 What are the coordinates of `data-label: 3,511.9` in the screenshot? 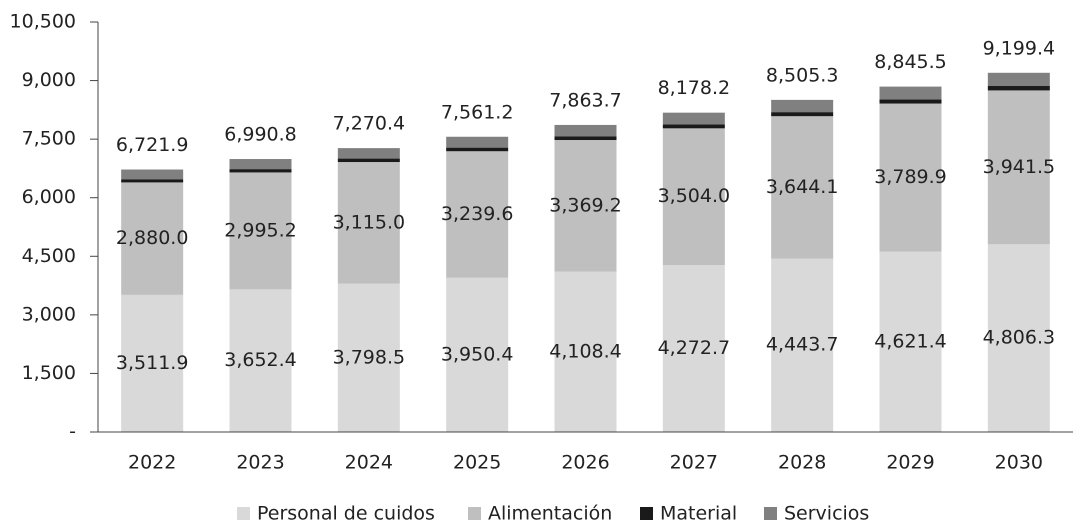 It's located at (152, 363).